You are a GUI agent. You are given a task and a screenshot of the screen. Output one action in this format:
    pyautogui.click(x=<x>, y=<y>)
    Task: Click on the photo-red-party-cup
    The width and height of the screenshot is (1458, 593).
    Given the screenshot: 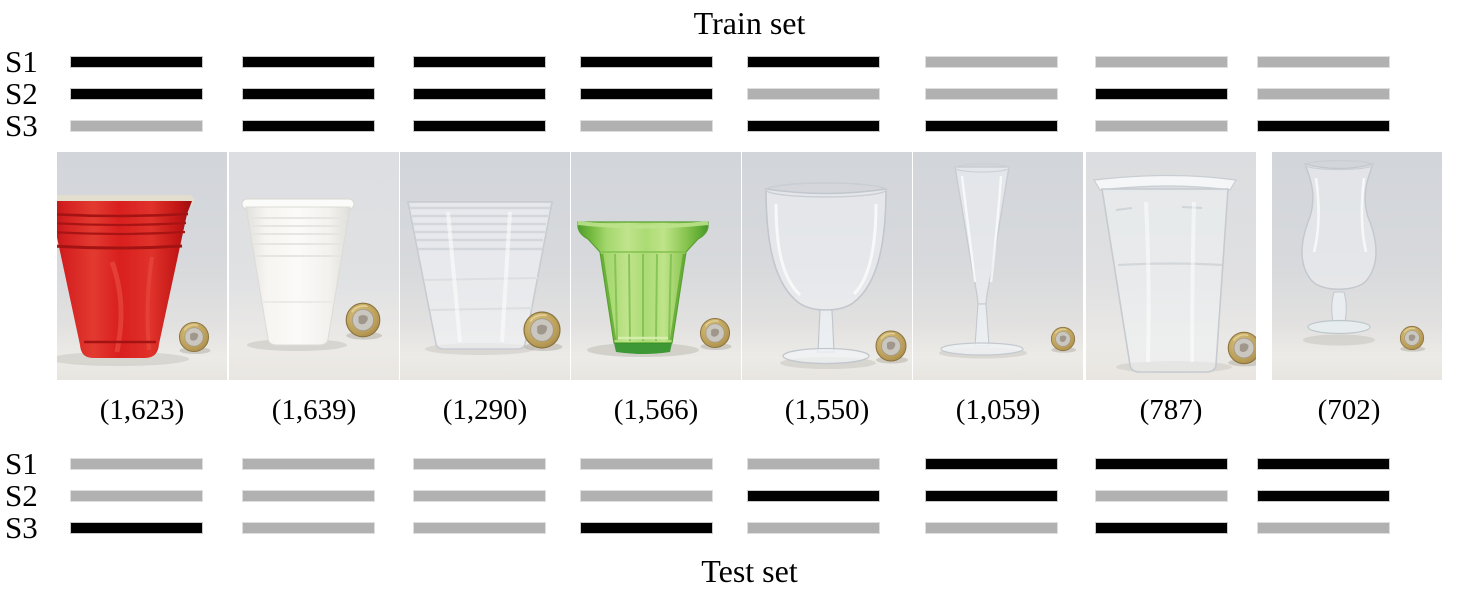 What is the action you would take?
    pyautogui.click(x=142, y=266)
    